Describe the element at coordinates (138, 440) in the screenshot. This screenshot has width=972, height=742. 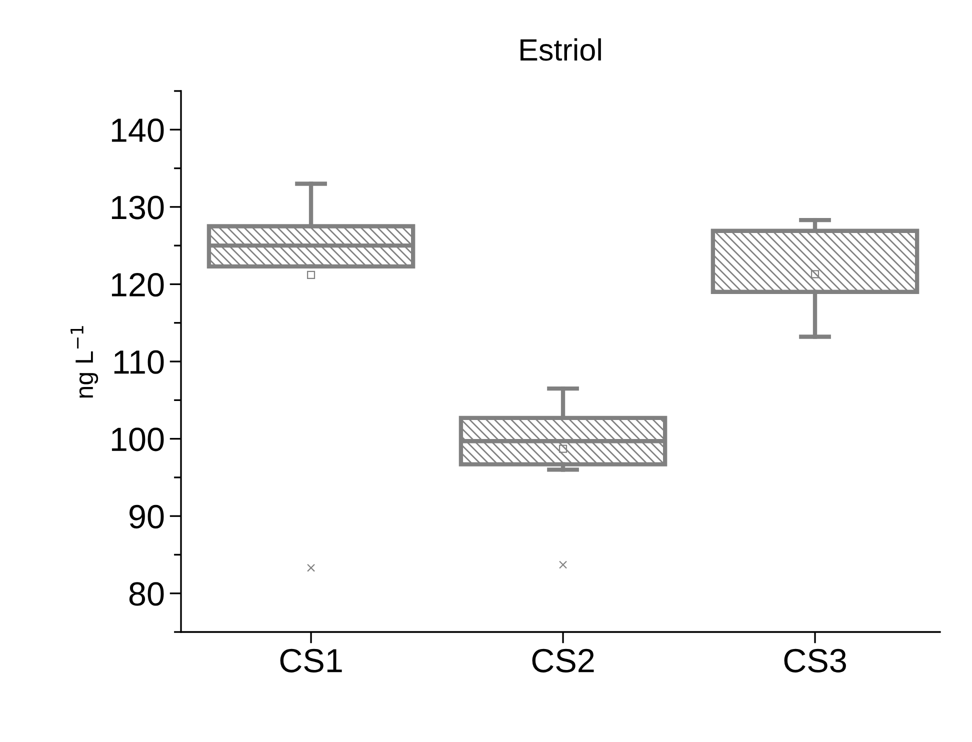
I see `y-tick-label: 100` at that location.